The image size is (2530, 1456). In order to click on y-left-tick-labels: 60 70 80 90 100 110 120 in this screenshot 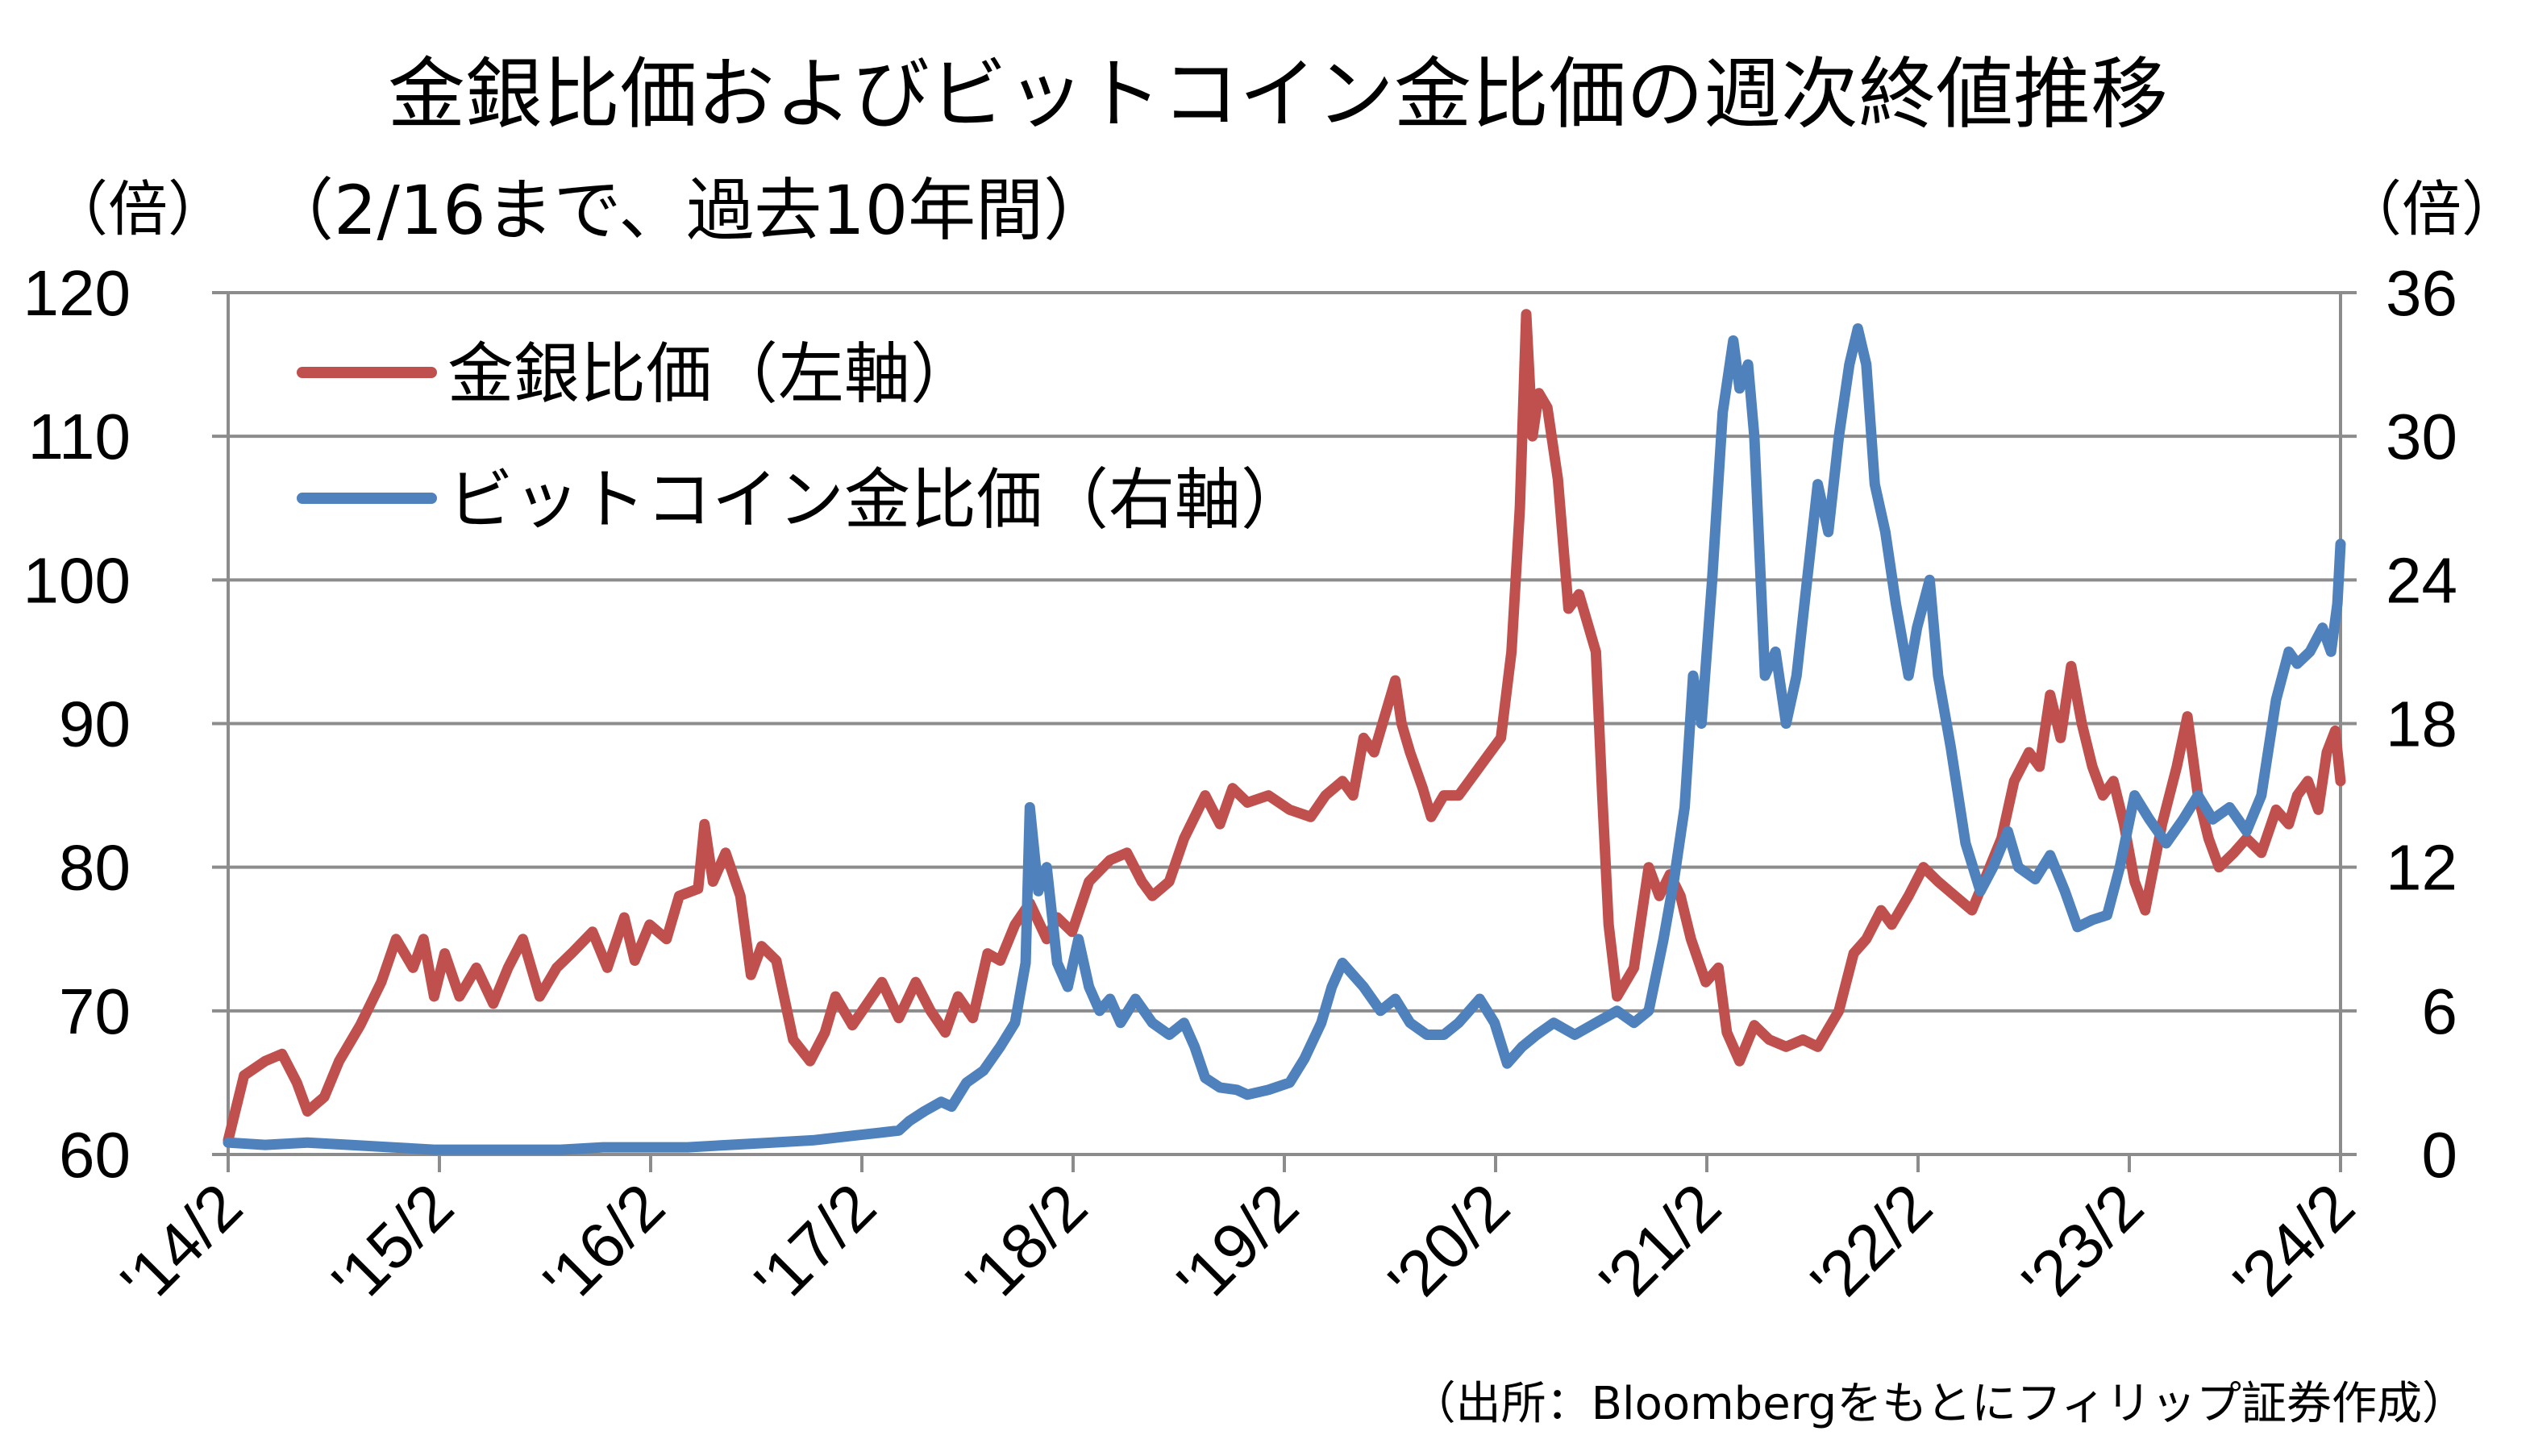, I will do `click(77, 724)`.